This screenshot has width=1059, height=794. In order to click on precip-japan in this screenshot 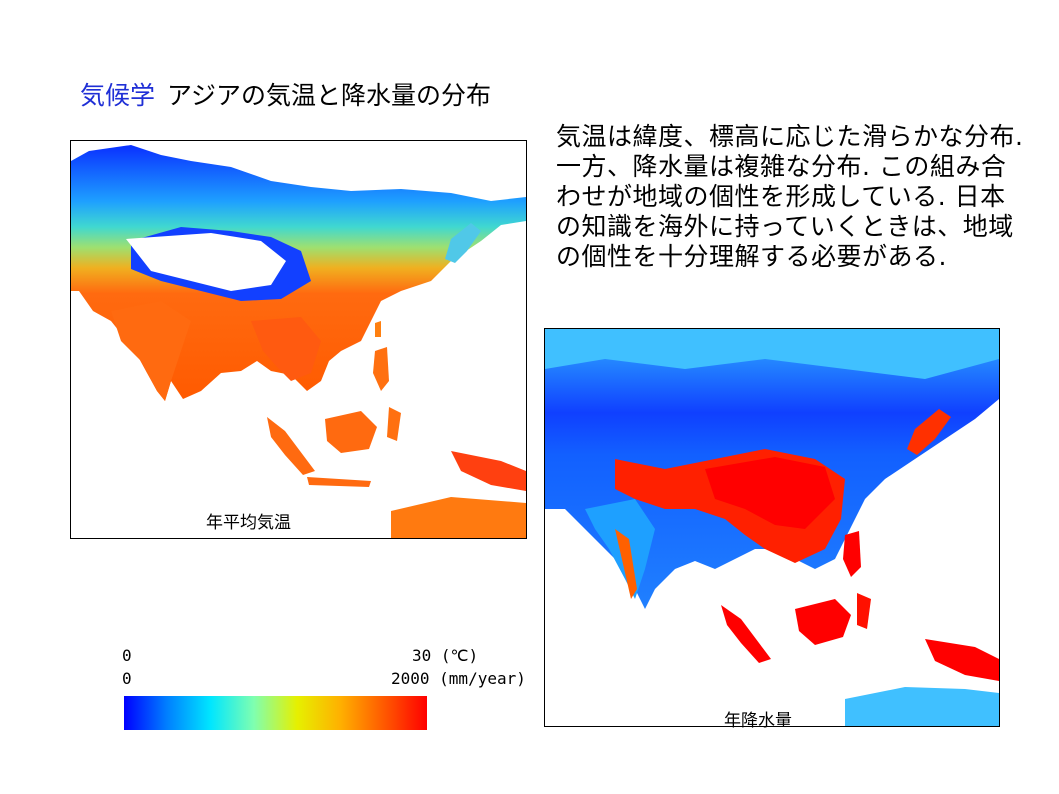, I will do `click(929, 432)`.